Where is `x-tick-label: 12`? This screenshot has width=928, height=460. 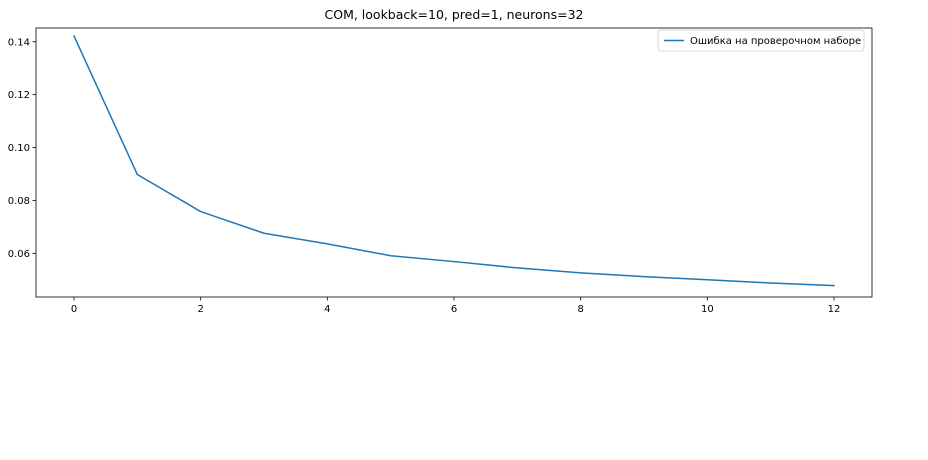
x-tick-label: 12 is located at coordinates (834, 309).